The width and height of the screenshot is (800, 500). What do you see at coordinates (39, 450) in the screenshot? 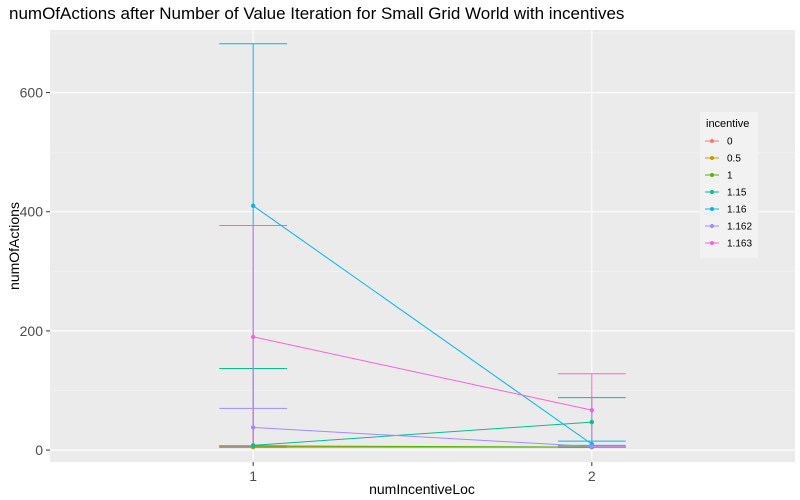
I see `y-tick-label: 0` at bounding box center [39, 450].